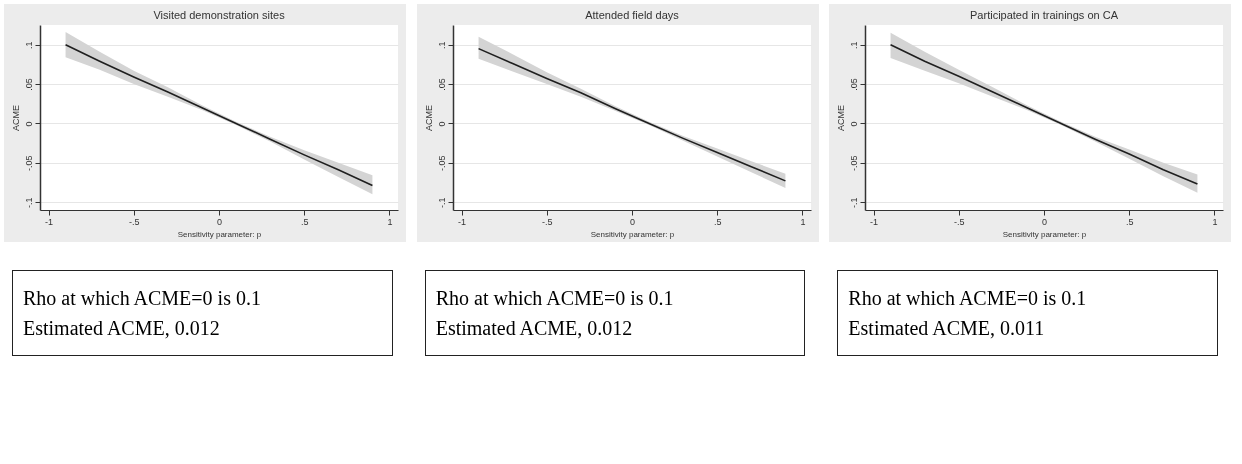 The image size is (1242, 464). Describe the element at coordinates (219, 15) in the screenshot. I see `chart-title: Visited demonstration sites` at that location.